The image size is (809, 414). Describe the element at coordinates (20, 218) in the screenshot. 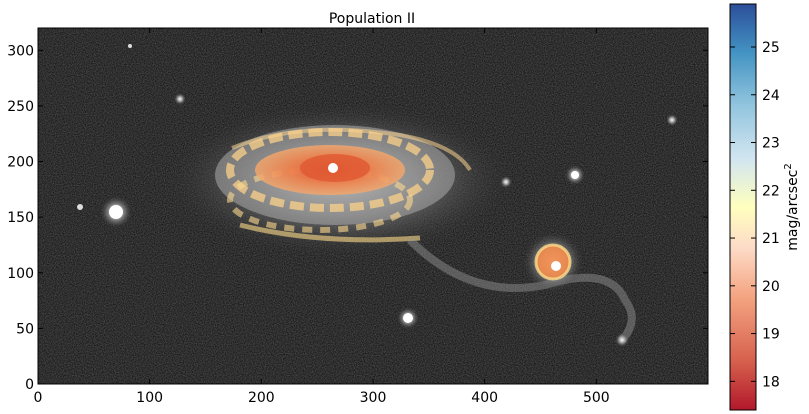

I see `y-tick-label: 150` at that location.